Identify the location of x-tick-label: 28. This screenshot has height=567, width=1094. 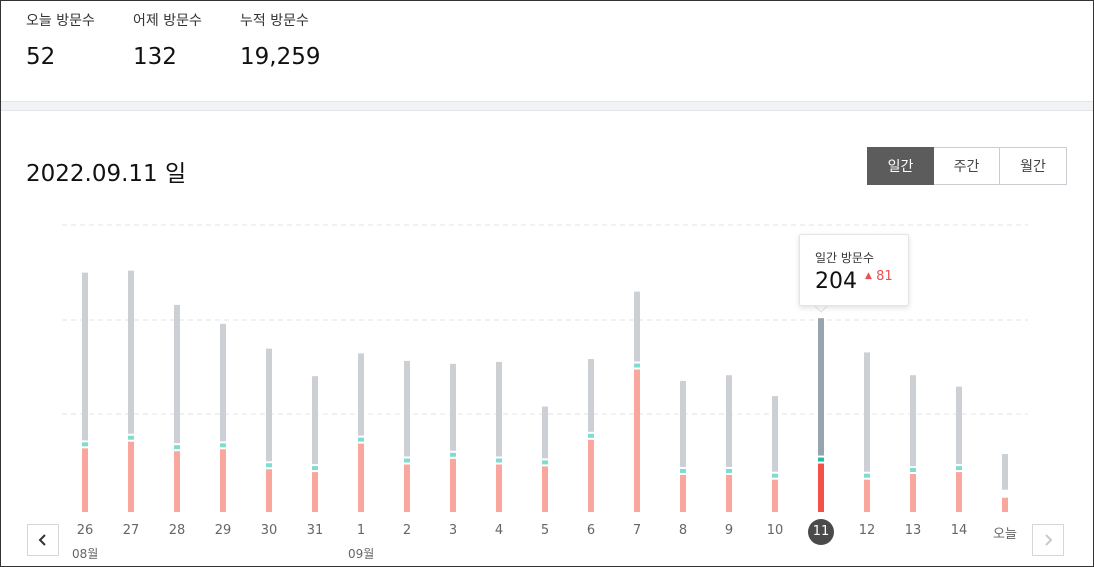
(177, 530).